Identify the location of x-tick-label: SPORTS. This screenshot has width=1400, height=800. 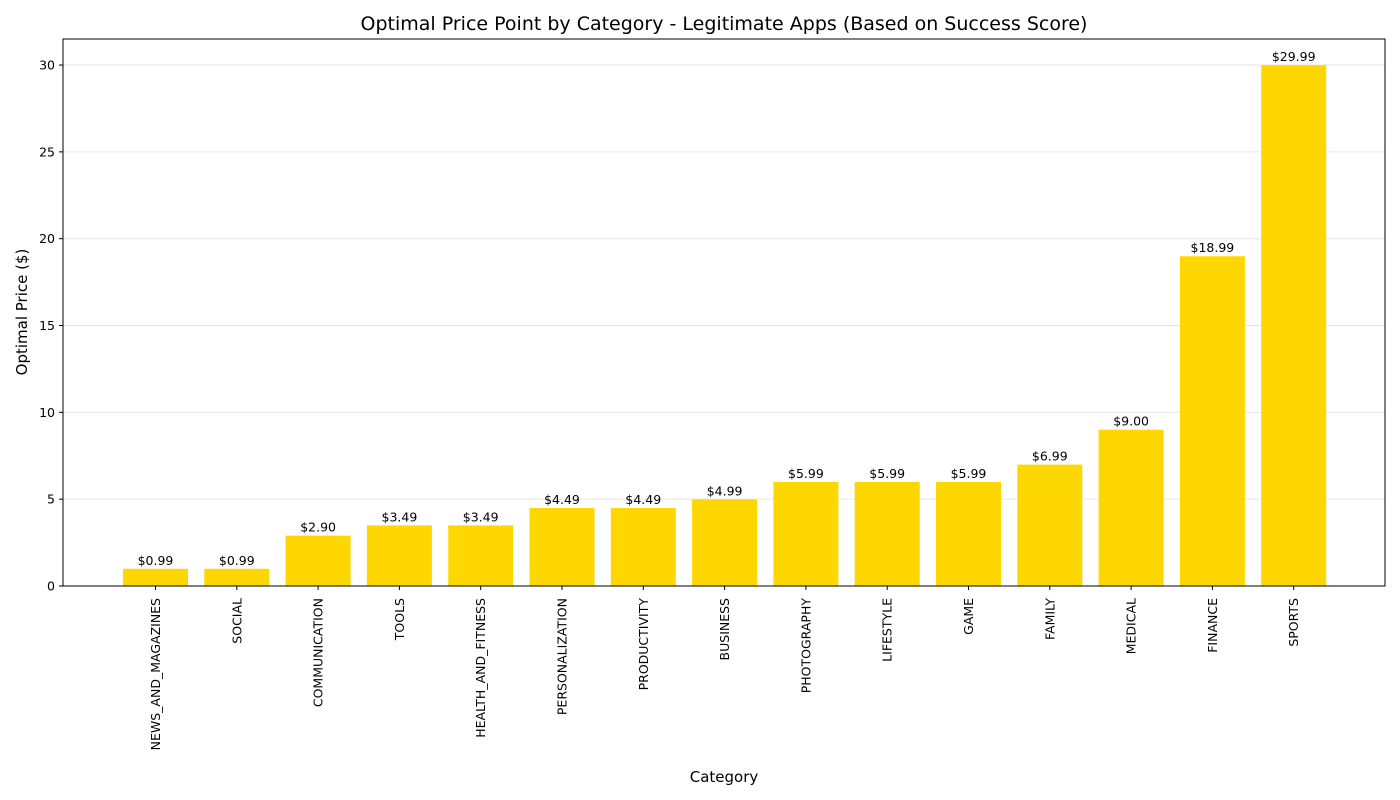
(1293, 622).